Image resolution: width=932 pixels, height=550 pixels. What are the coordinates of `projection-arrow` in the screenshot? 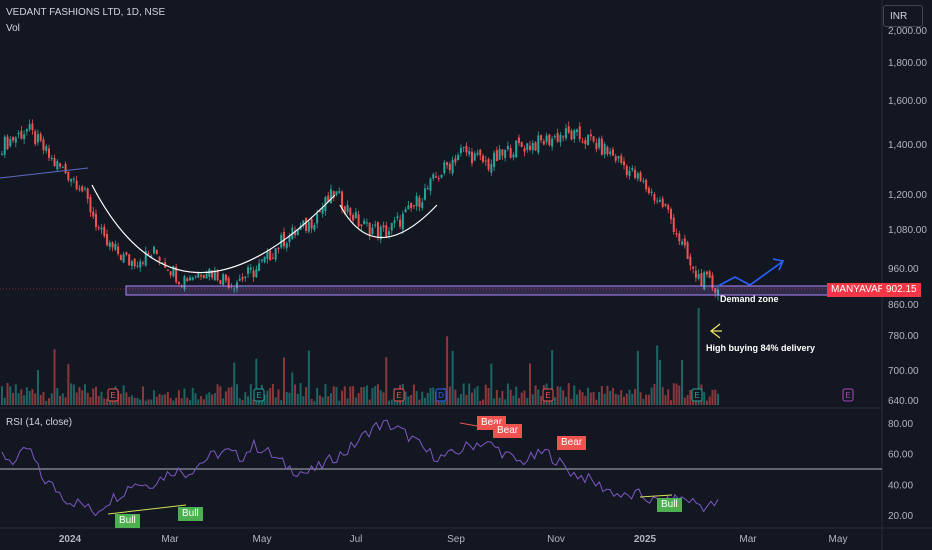 It's located at (750, 274).